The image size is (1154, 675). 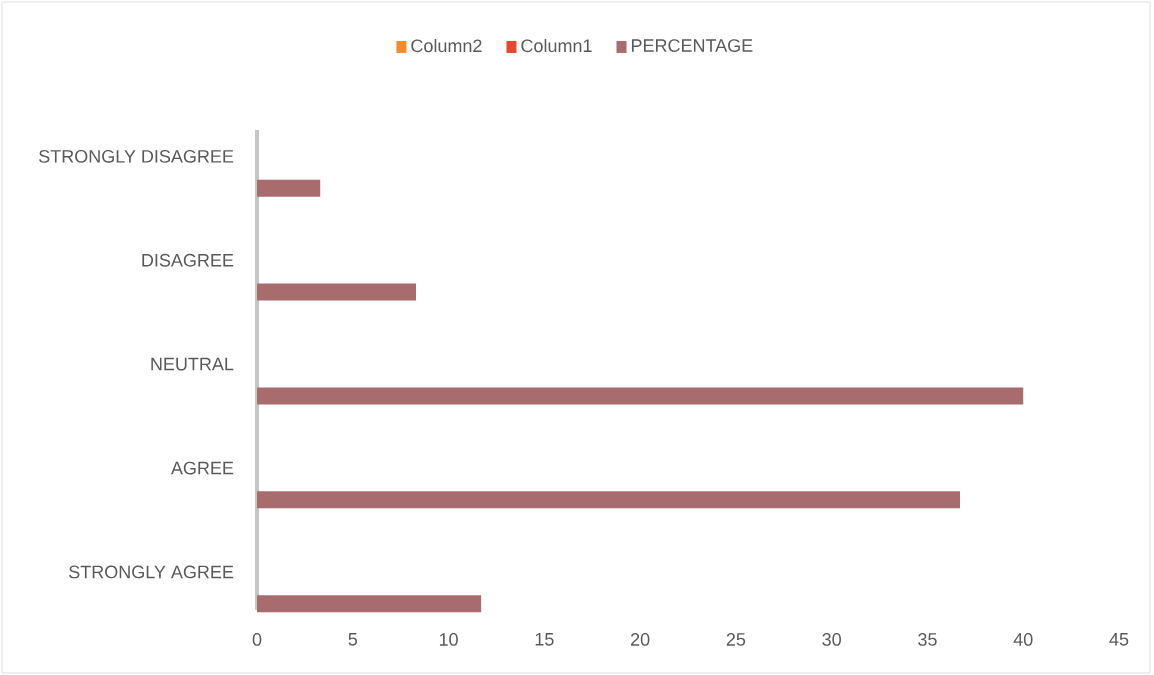 What do you see at coordinates (448, 639) in the screenshot?
I see `x-tick-label: 10` at bounding box center [448, 639].